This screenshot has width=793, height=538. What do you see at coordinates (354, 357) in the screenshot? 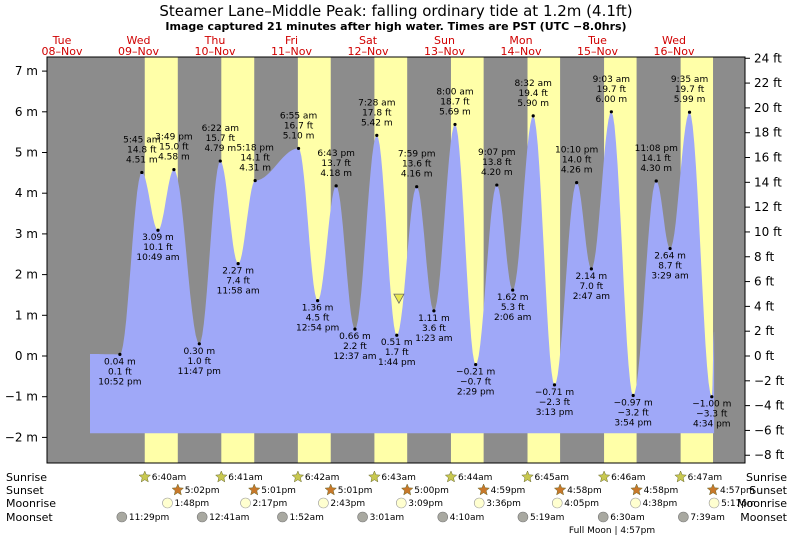
I see `tide-time-label: 12:37 am` at bounding box center [354, 357].